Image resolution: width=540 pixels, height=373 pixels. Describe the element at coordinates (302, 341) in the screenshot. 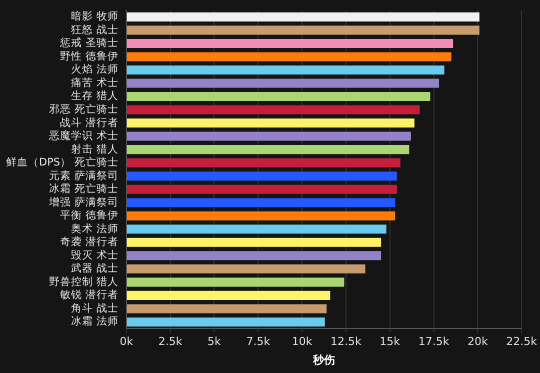

I see `x-tick-label: 10k` at that location.